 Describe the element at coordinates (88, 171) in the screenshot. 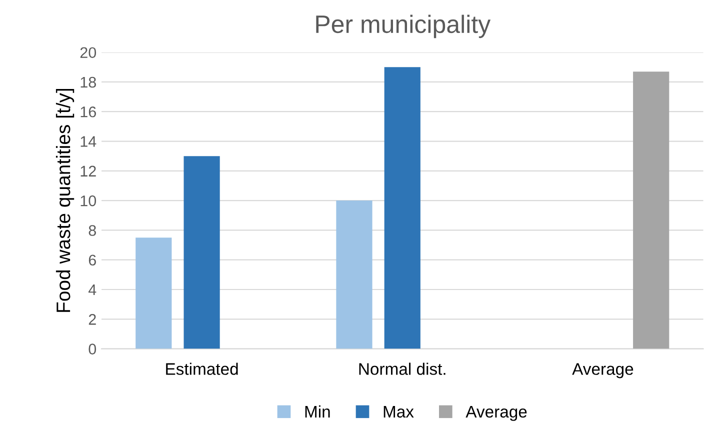

I see `y-tick-label: 12` at that location.